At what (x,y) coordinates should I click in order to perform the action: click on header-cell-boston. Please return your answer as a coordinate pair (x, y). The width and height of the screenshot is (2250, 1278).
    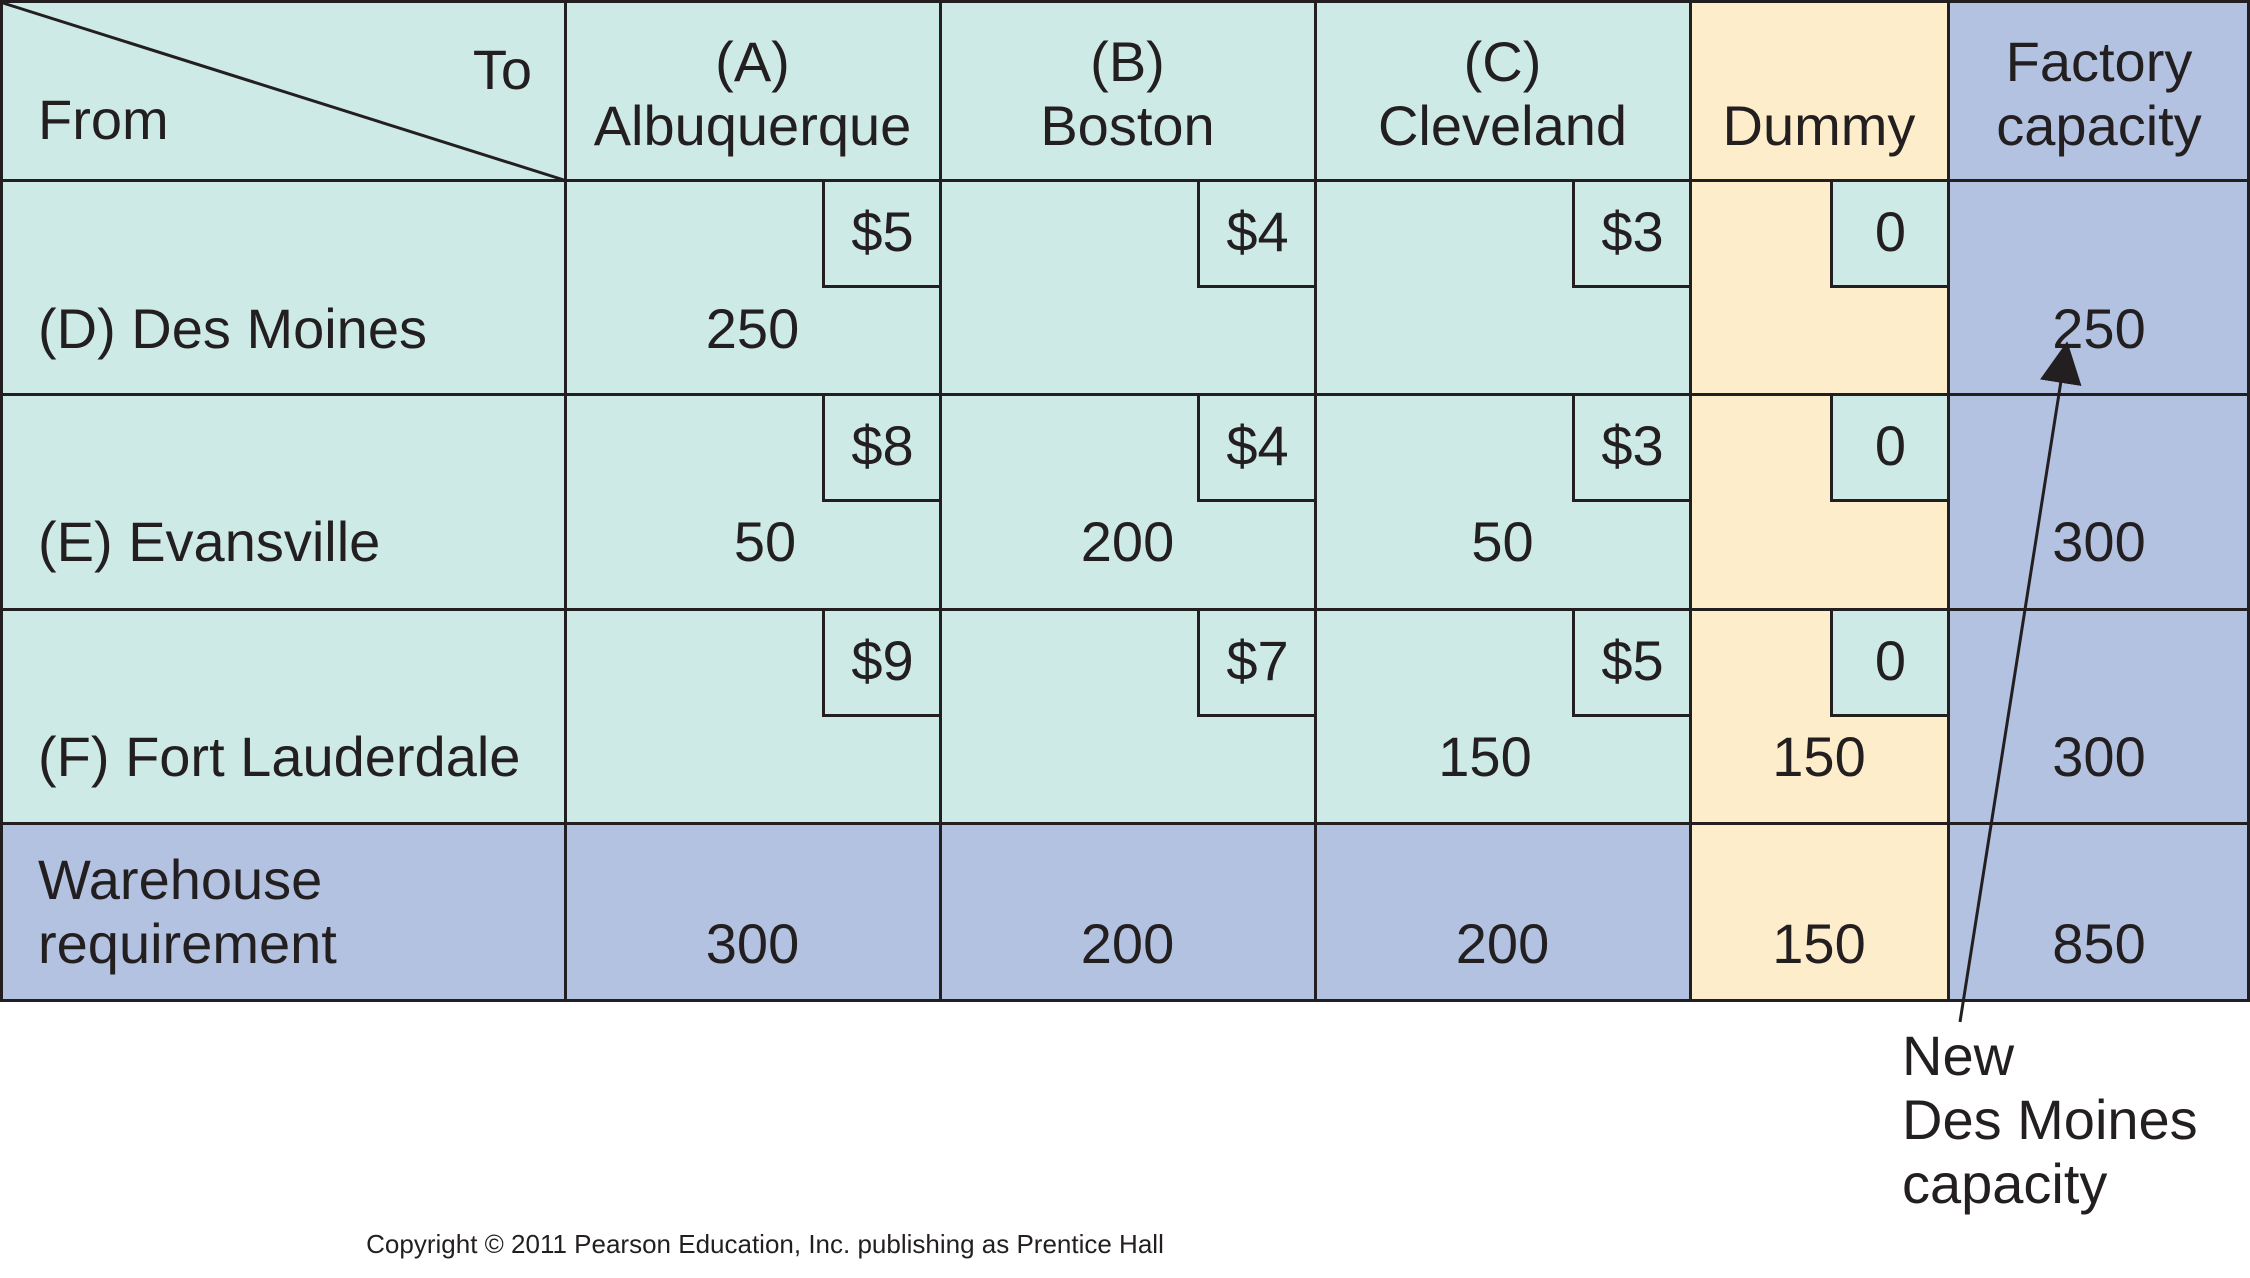
    Looking at the image, I should click on (1127, 90).